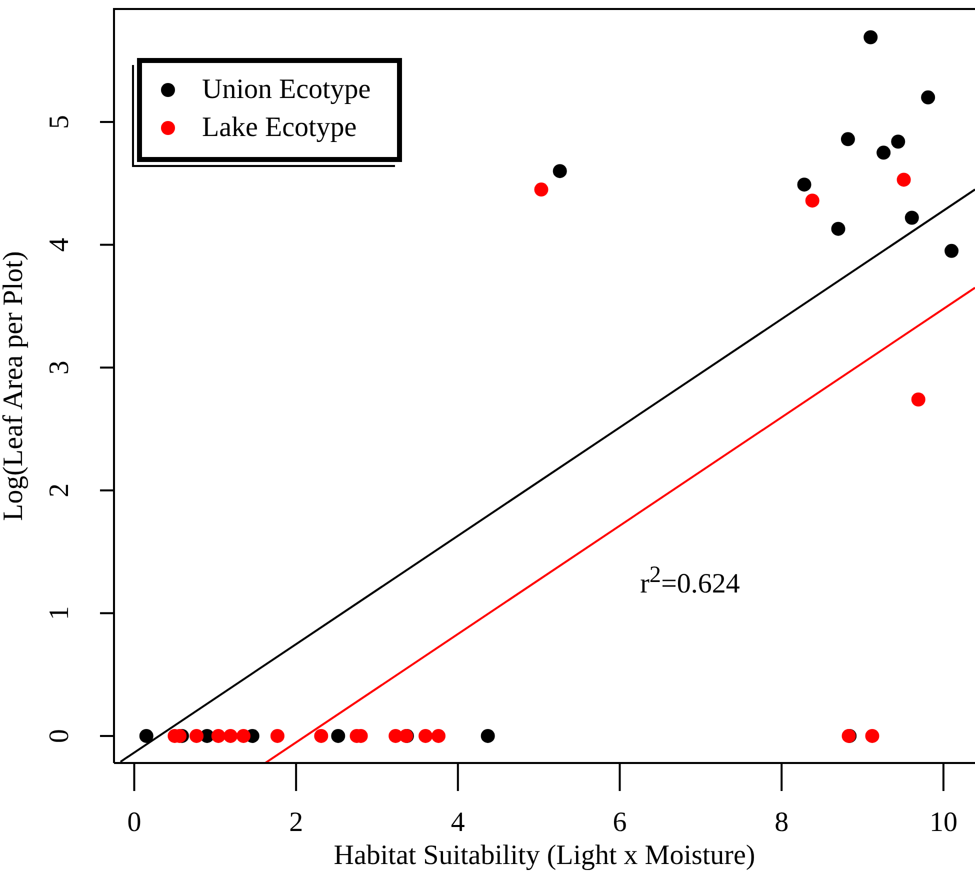  What do you see at coordinates (59, 245) in the screenshot?
I see `y-tick-label: 4` at bounding box center [59, 245].